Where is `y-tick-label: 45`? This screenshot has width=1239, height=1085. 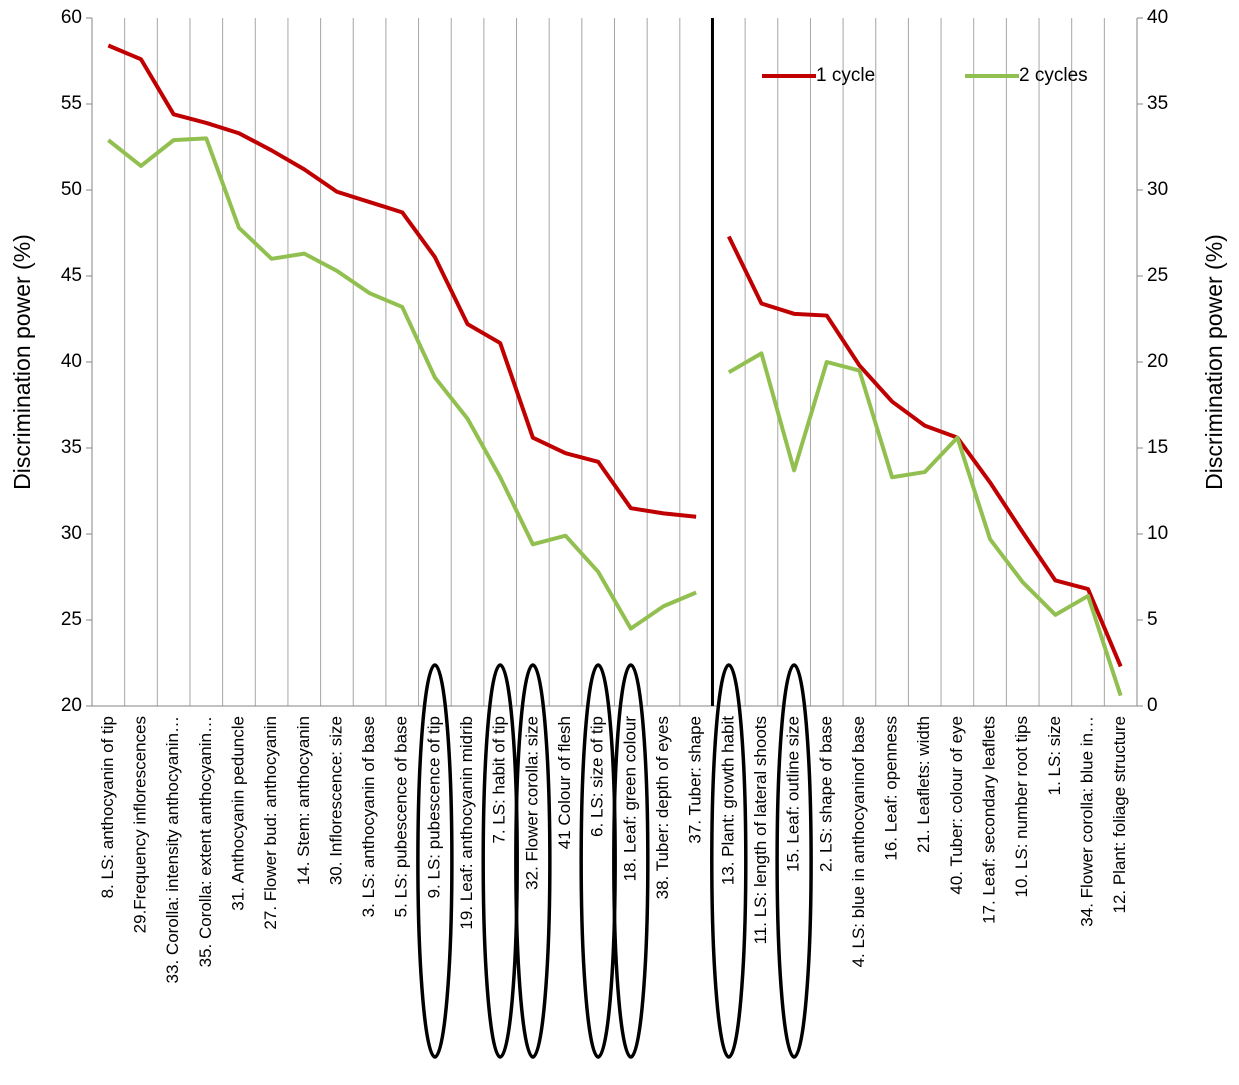 y-tick-label: 45 is located at coordinates (71, 275).